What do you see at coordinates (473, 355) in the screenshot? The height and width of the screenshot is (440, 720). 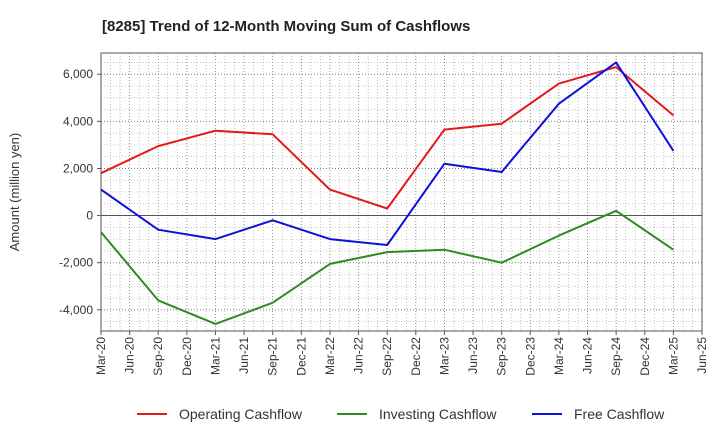 I see `x-tick-label: Jun-23` at bounding box center [473, 355].